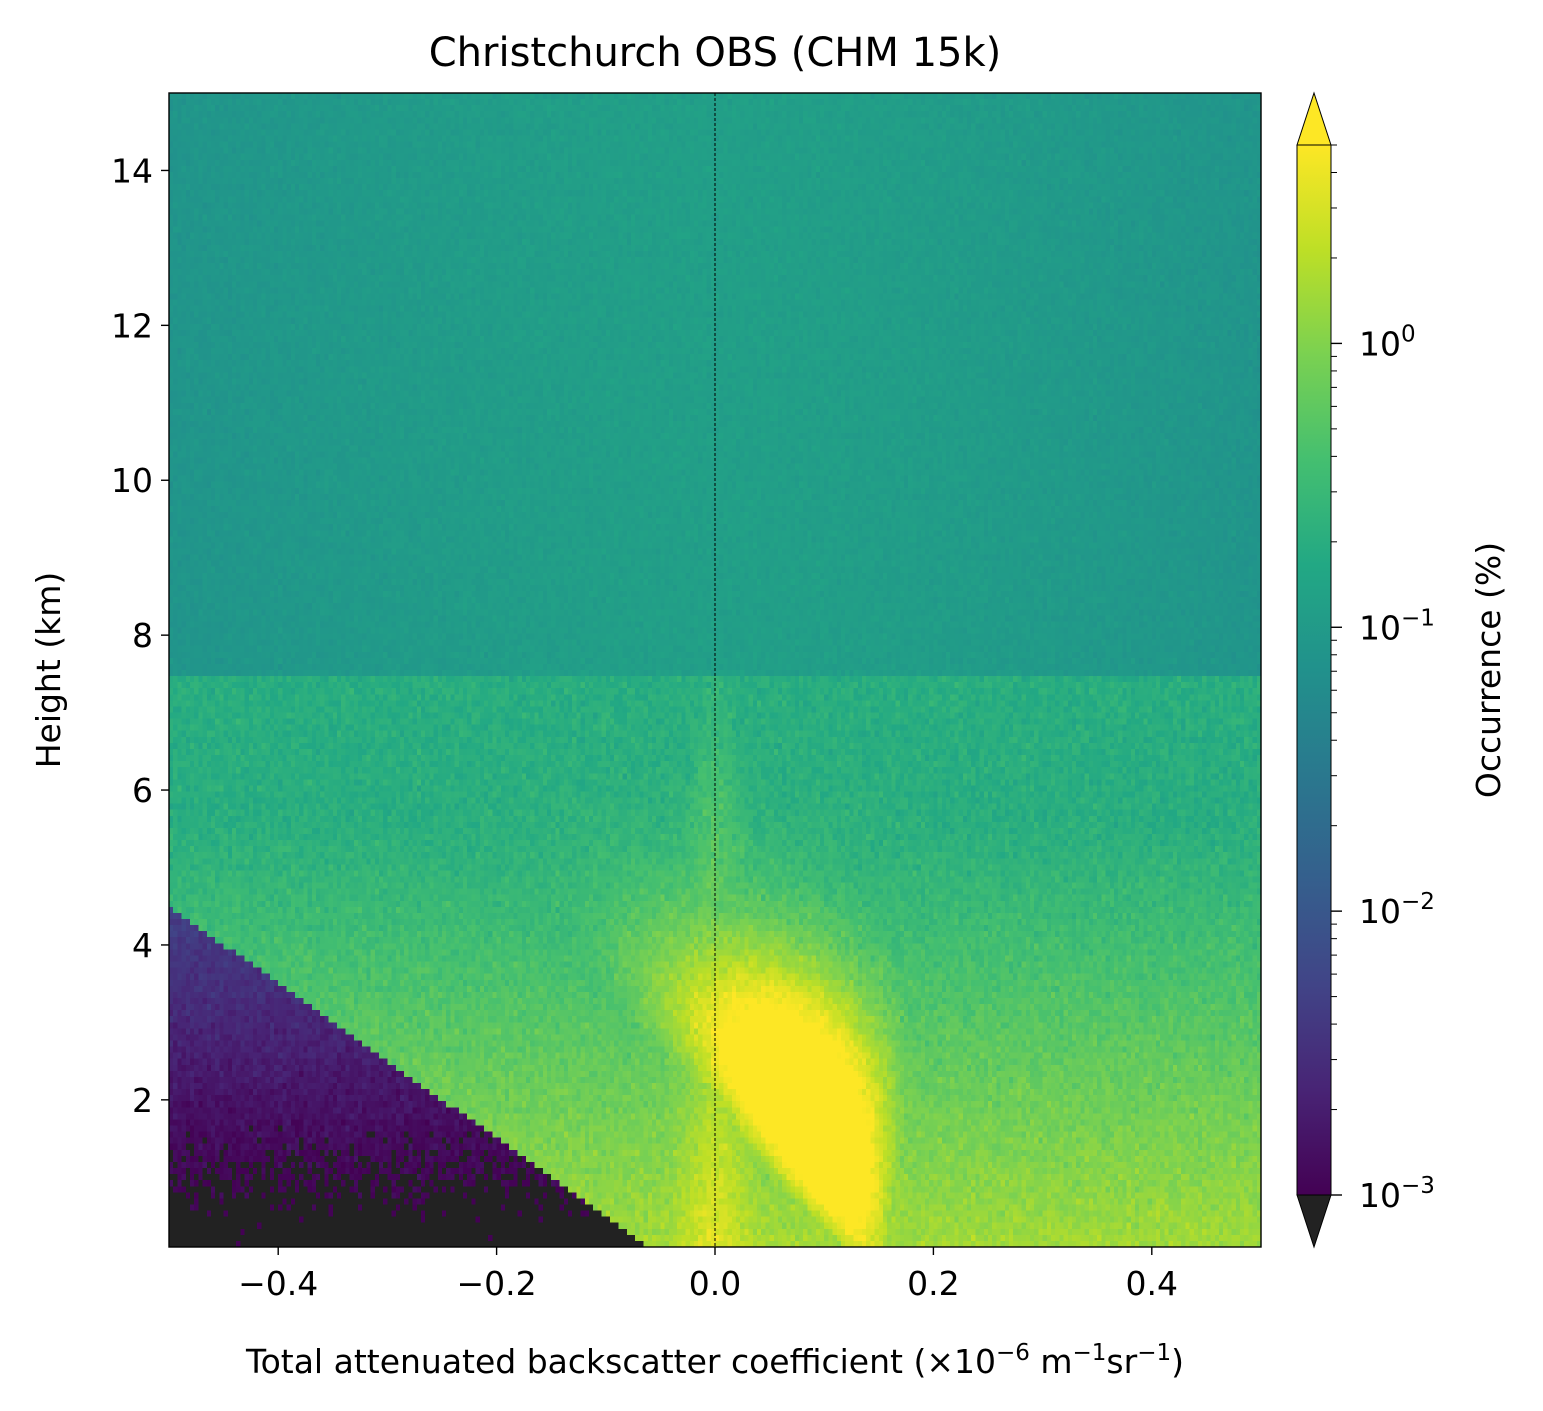 The image size is (1543, 1411). I want to click on y-tick-label-4: 10, so click(132, 480).